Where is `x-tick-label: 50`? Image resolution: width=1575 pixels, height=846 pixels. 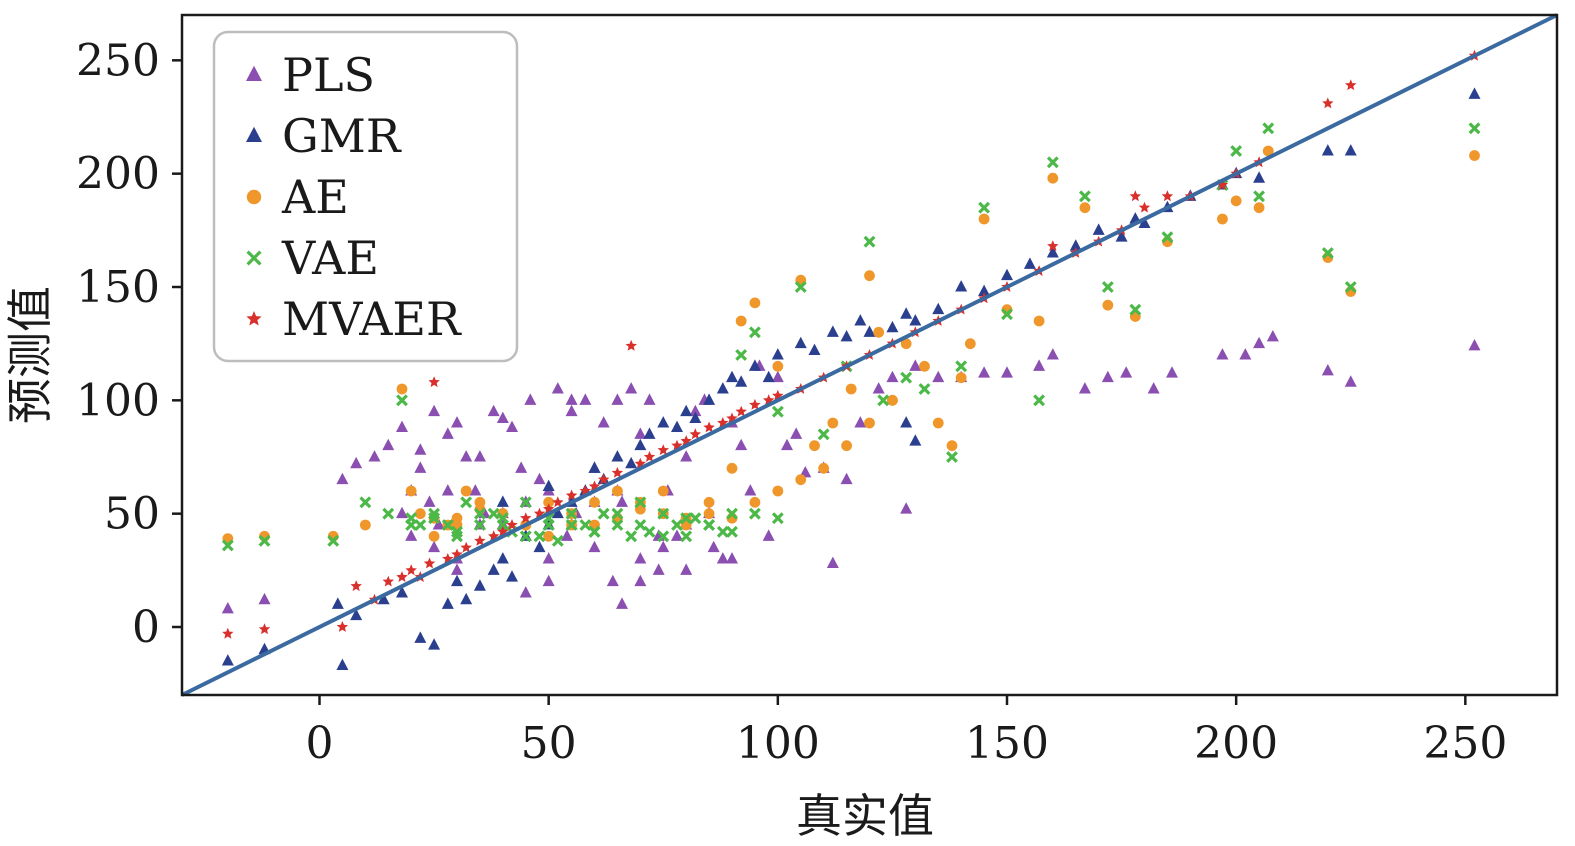
x-tick-label: 50 is located at coordinates (549, 743).